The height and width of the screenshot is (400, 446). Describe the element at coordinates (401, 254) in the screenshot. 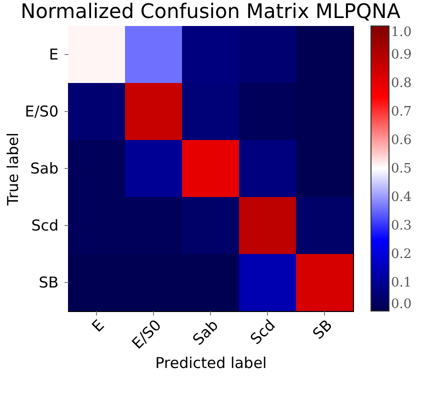

I see `color-bar-label: 0.2` at that location.